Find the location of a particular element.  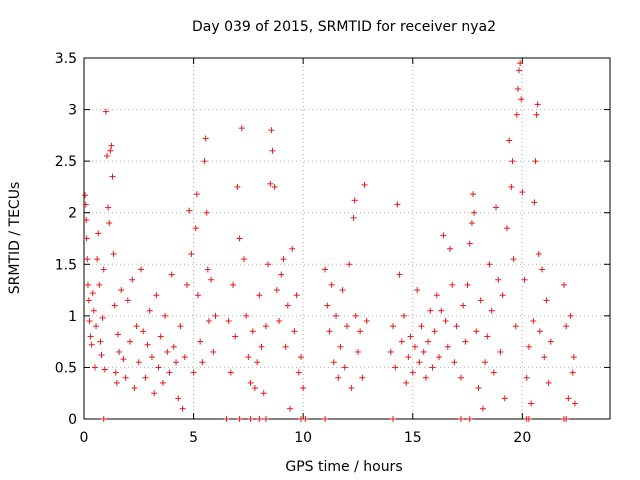

y-tick-label: 3 is located at coordinates (72, 111).